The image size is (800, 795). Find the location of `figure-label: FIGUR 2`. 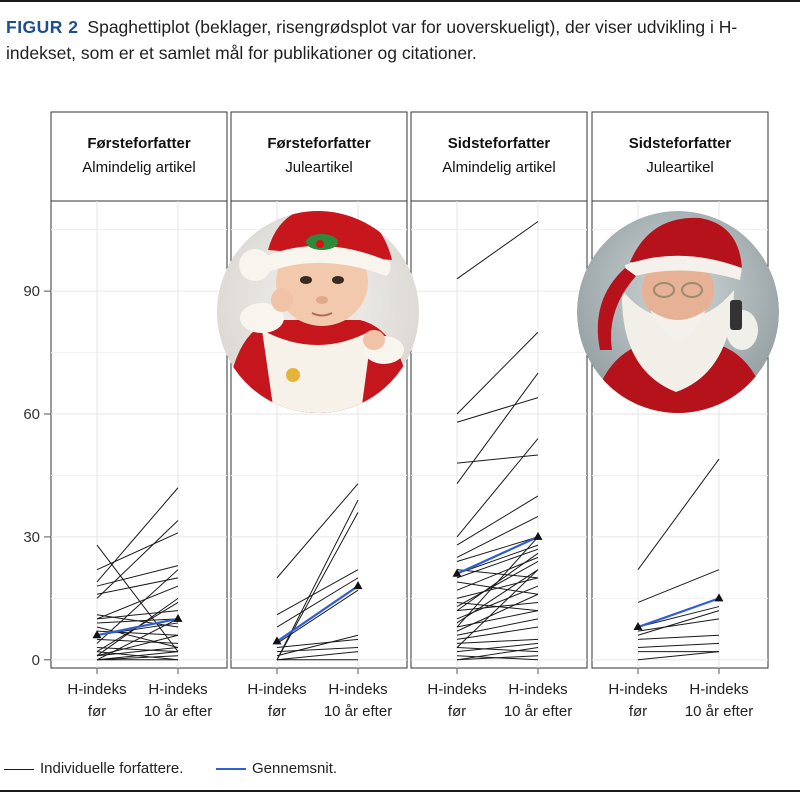

figure-label: FIGUR 2 is located at coordinates (42, 27).